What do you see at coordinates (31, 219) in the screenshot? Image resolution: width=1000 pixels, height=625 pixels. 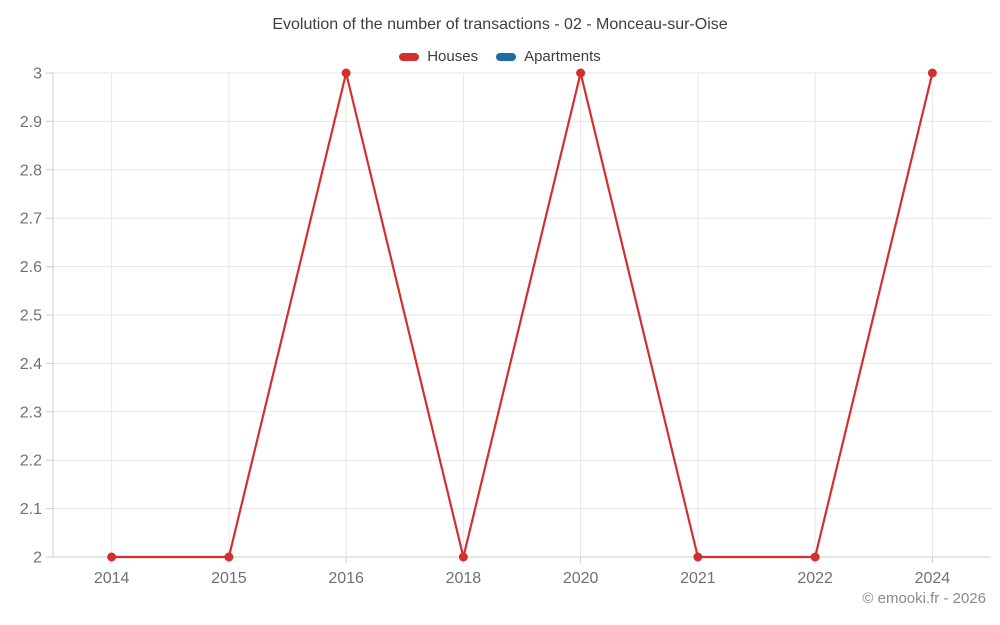 I see `y-axis-label: 2.7` at bounding box center [31, 219].